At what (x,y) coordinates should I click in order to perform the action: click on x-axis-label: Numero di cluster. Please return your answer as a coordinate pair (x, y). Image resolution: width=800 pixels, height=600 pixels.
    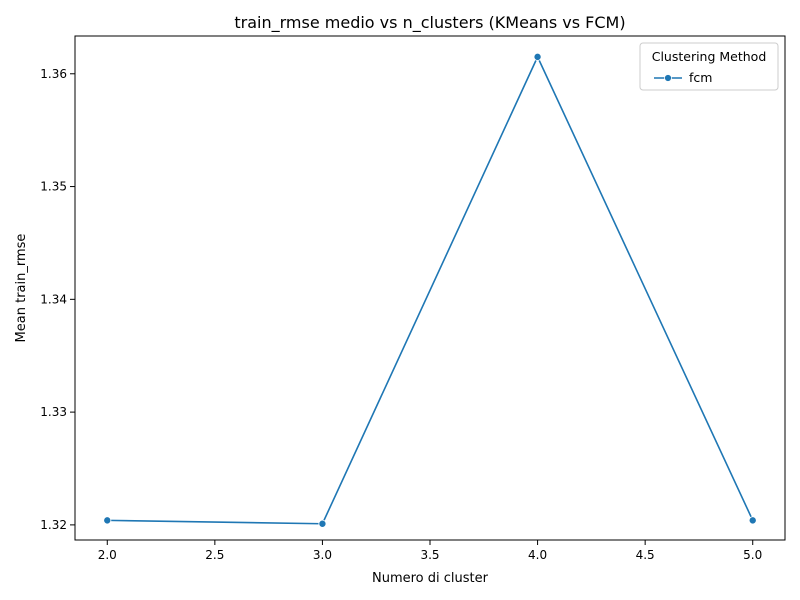
    Looking at the image, I should click on (430, 578).